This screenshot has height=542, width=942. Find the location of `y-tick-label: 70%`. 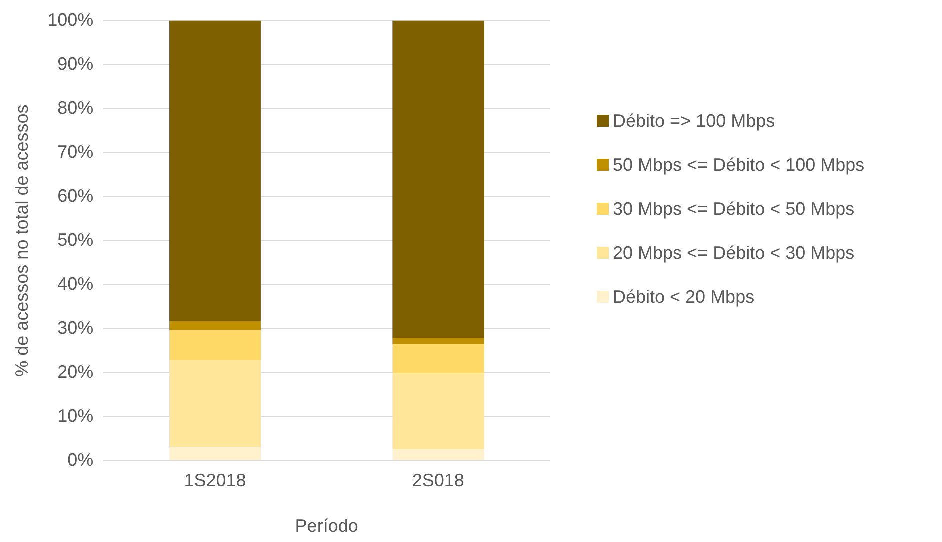

y-tick-label: 70% is located at coordinates (76, 152).